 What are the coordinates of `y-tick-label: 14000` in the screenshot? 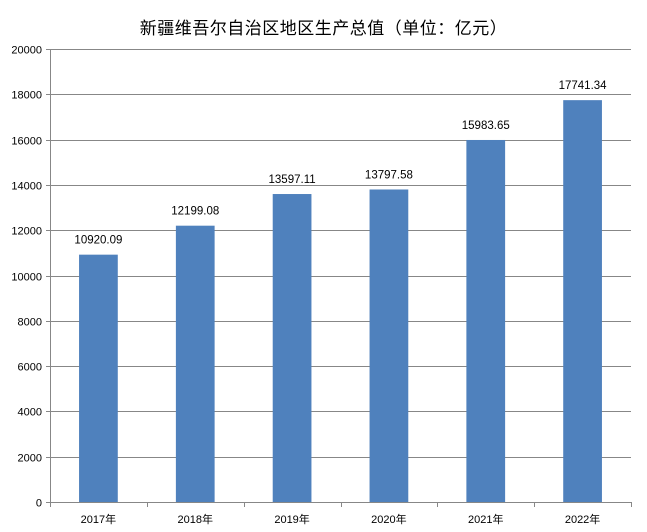 It's located at (26, 187).